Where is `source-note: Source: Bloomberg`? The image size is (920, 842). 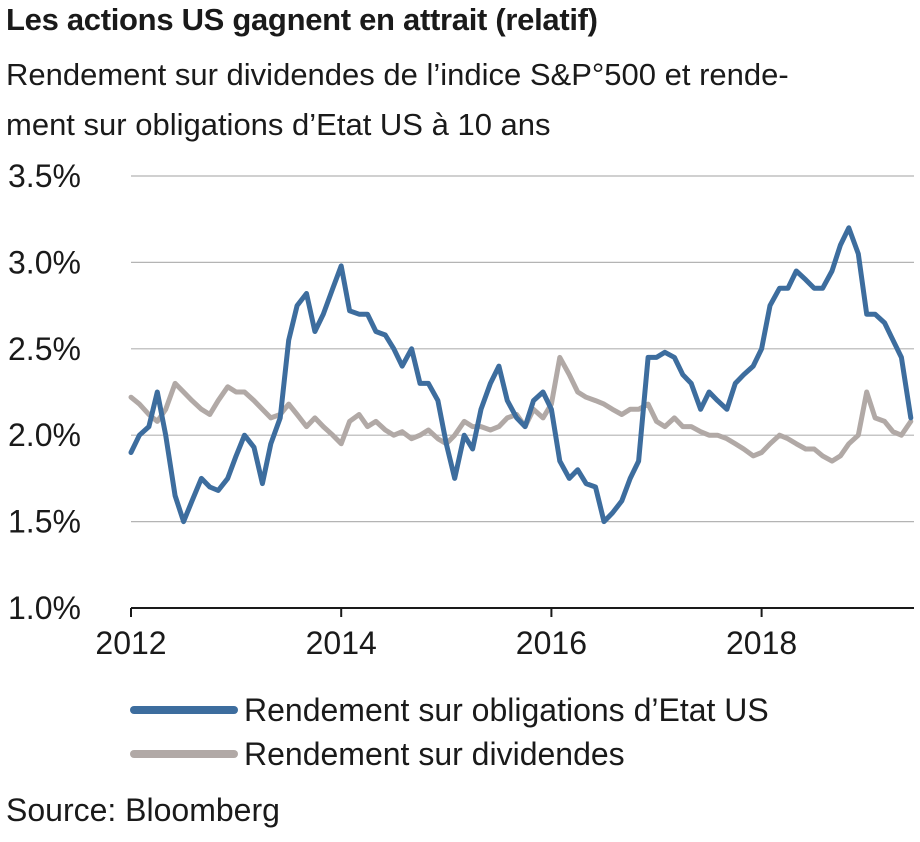 source-note: Source: Bloomberg is located at coordinates (143, 810).